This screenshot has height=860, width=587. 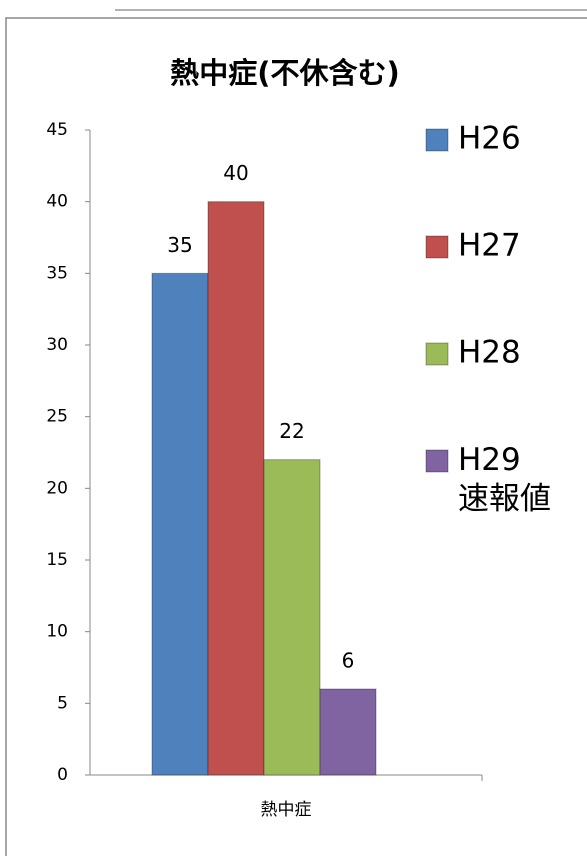 What do you see at coordinates (286, 810) in the screenshot?
I see `x-tick-label: 熱中症` at bounding box center [286, 810].